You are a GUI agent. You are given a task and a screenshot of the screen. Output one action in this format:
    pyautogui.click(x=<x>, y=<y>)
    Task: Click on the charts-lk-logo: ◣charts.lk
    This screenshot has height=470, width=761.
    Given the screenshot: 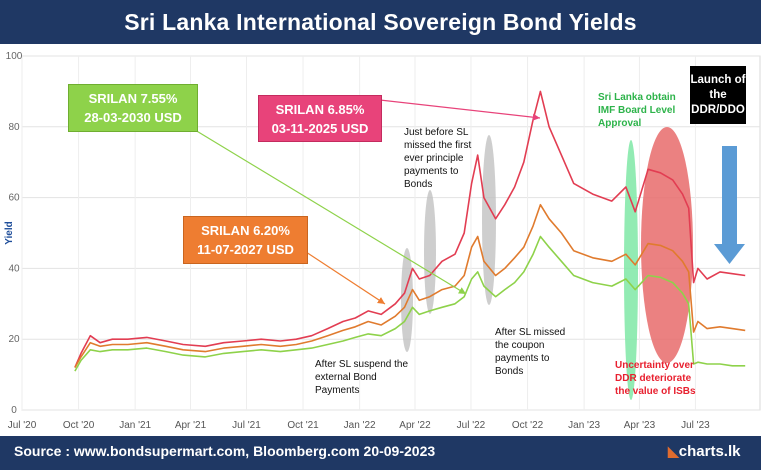 What is the action you would take?
    pyautogui.click(x=704, y=451)
    